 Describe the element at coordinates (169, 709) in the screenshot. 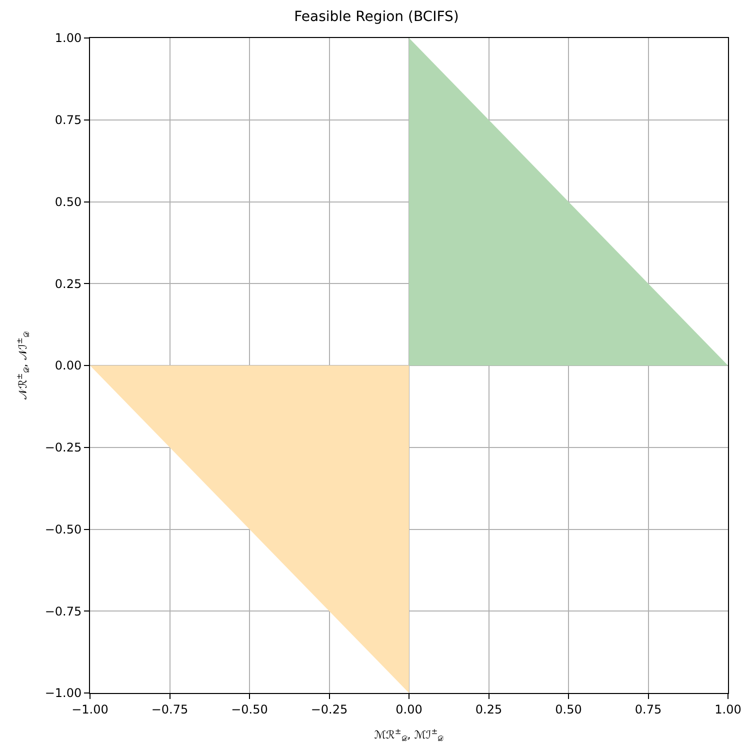

I see `x-tick-label: −0.75` at that location.